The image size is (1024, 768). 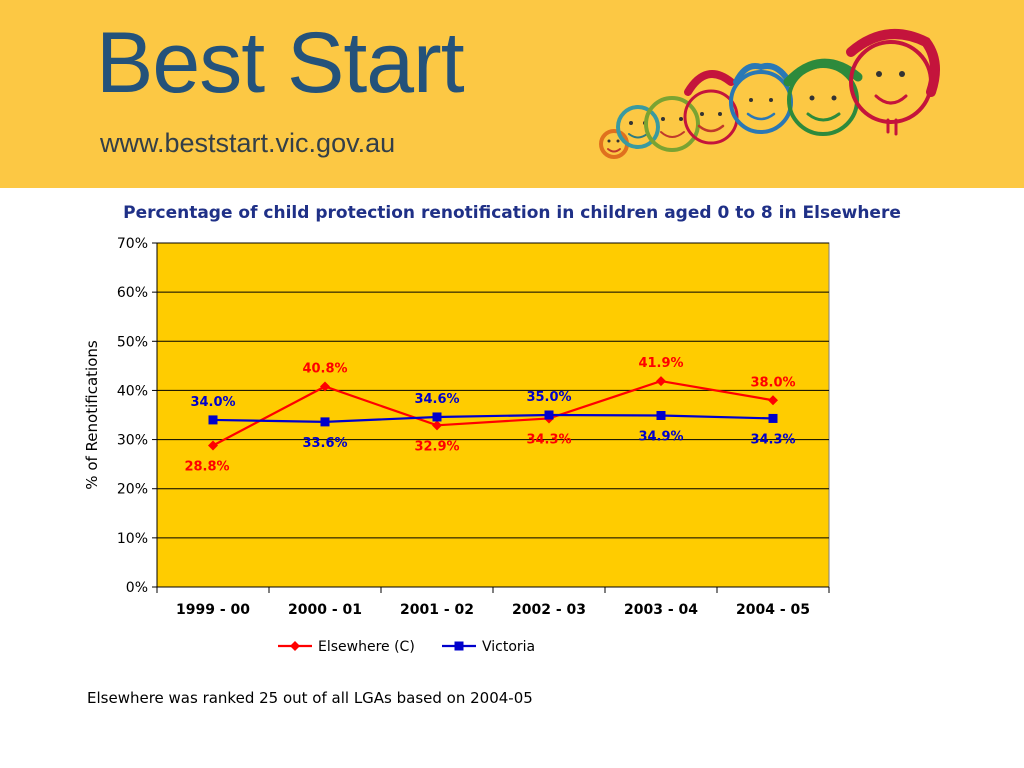 I want to click on data-label-victoria: 34.3%, so click(x=772, y=439).